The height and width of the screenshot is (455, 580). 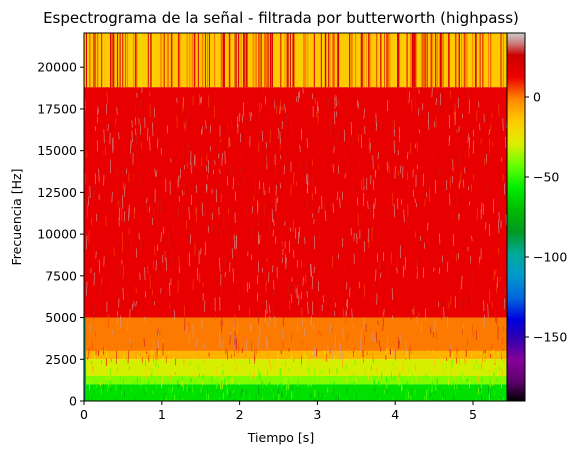 I want to click on x-tick-label: 5, so click(x=473, y=414).